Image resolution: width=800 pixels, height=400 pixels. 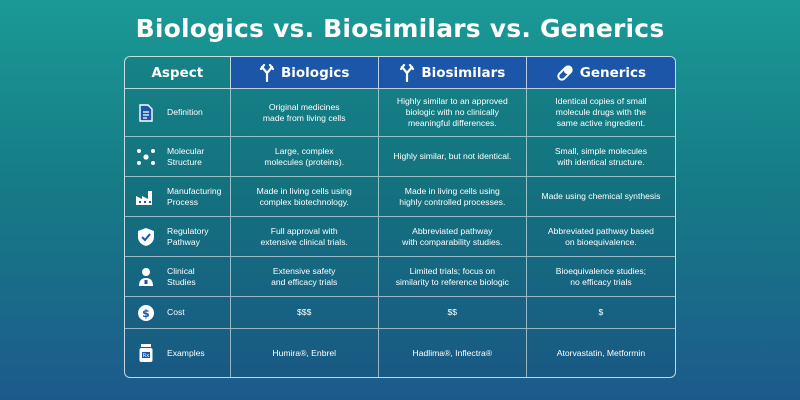 I want to click on aspect-cell: Molecular Structure, so click(x=178, y=156).